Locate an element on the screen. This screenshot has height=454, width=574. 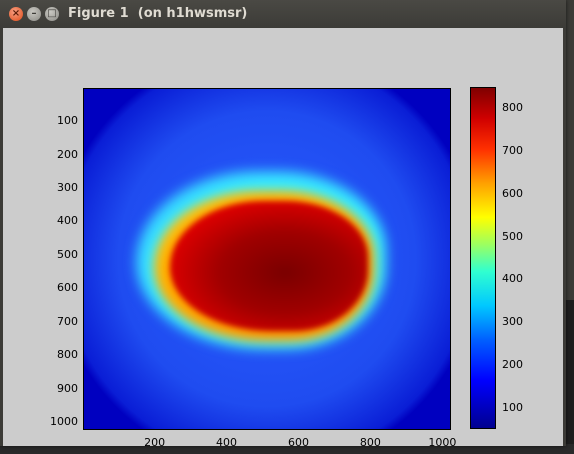
x-tick-label: 400 is located at coordinates (227, 442).